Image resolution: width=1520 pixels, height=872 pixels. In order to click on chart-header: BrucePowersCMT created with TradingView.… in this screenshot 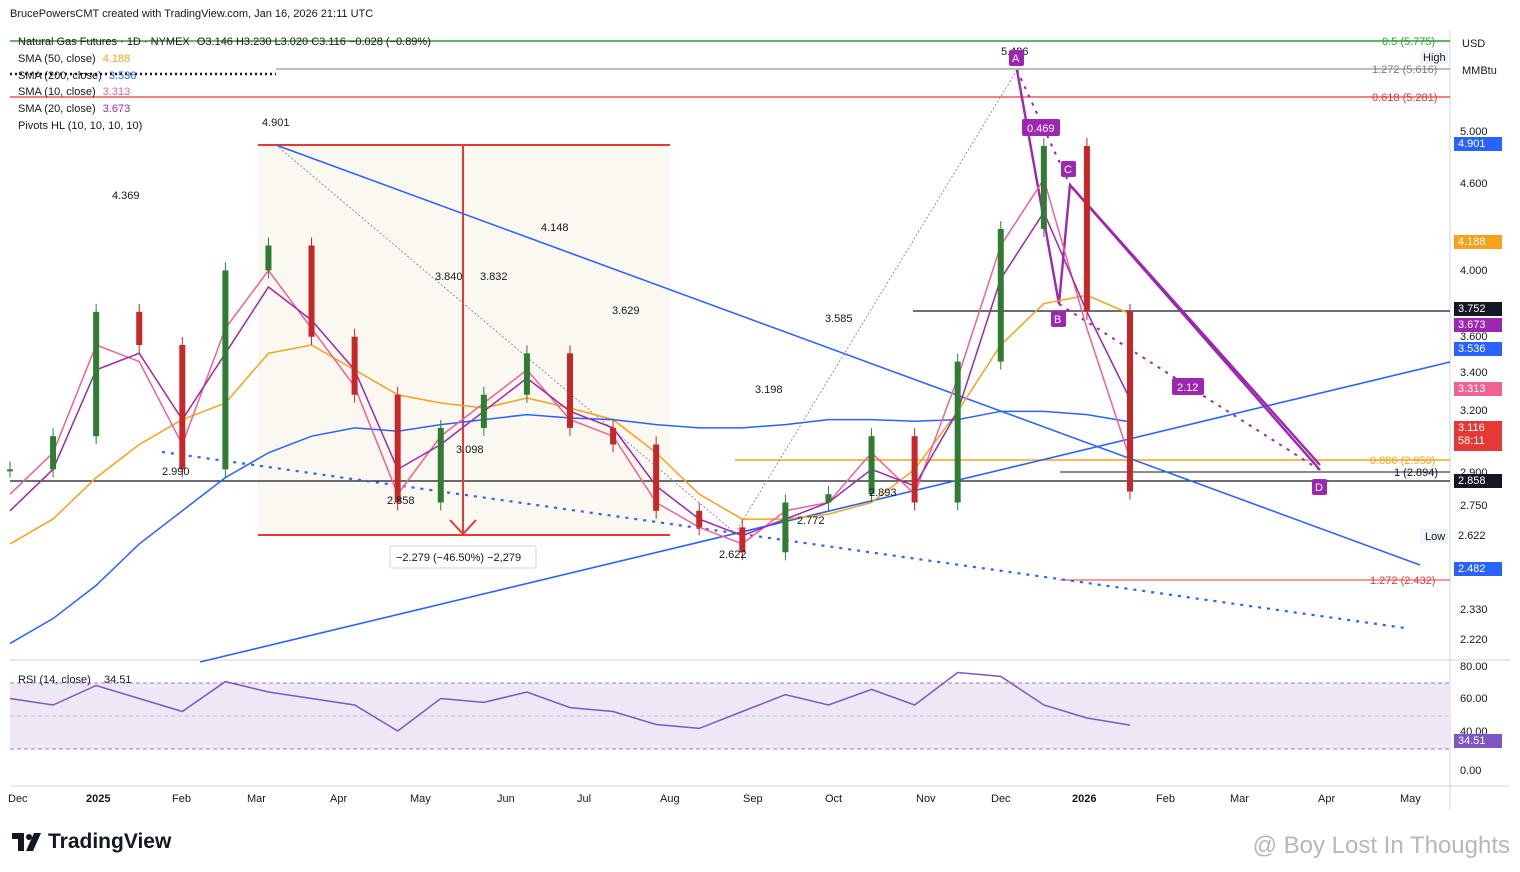, I will do `click(192, 14)`.